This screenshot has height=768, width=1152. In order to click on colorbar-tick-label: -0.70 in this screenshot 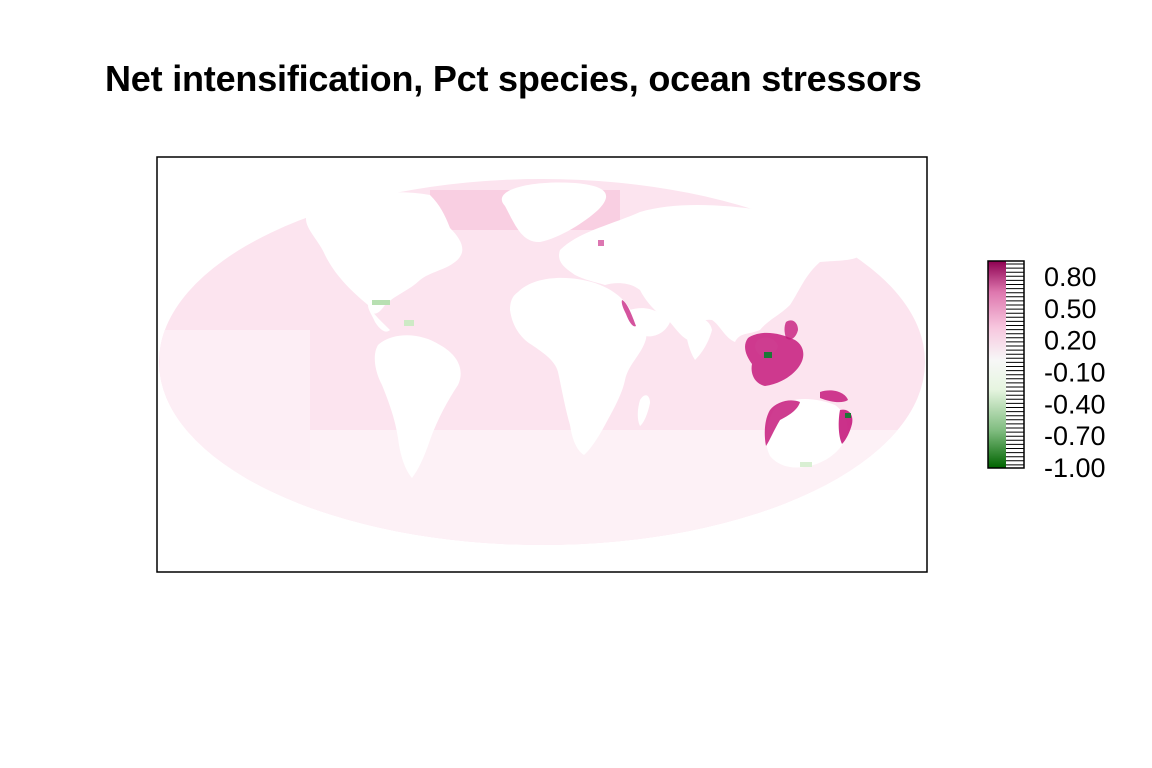, I will do `click(1075, 436)`.